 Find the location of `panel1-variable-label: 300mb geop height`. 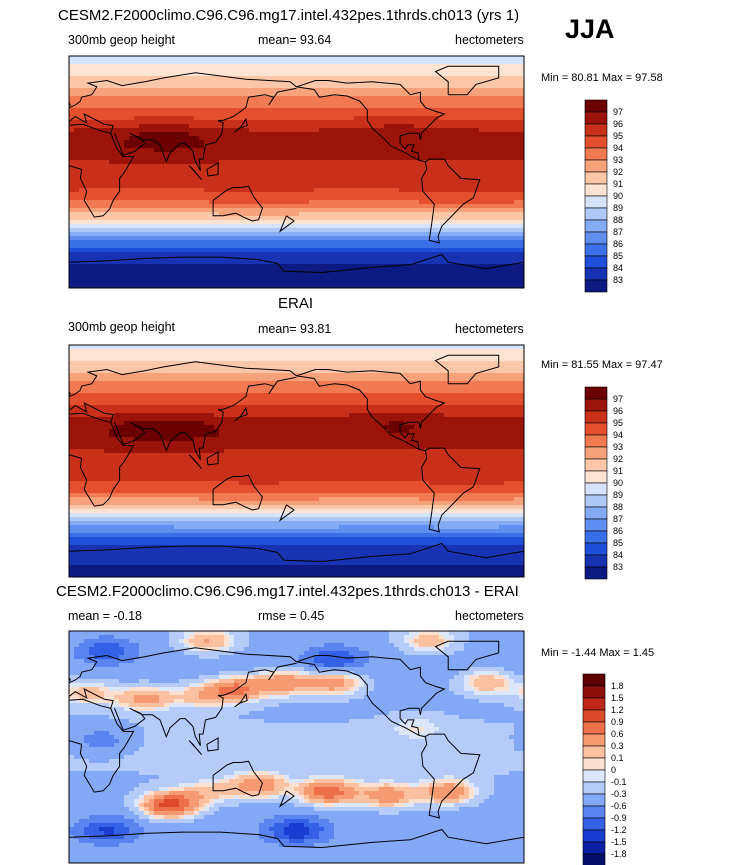

panel1-variable-label: 300mb geop height is located at coordinates (122, 40).